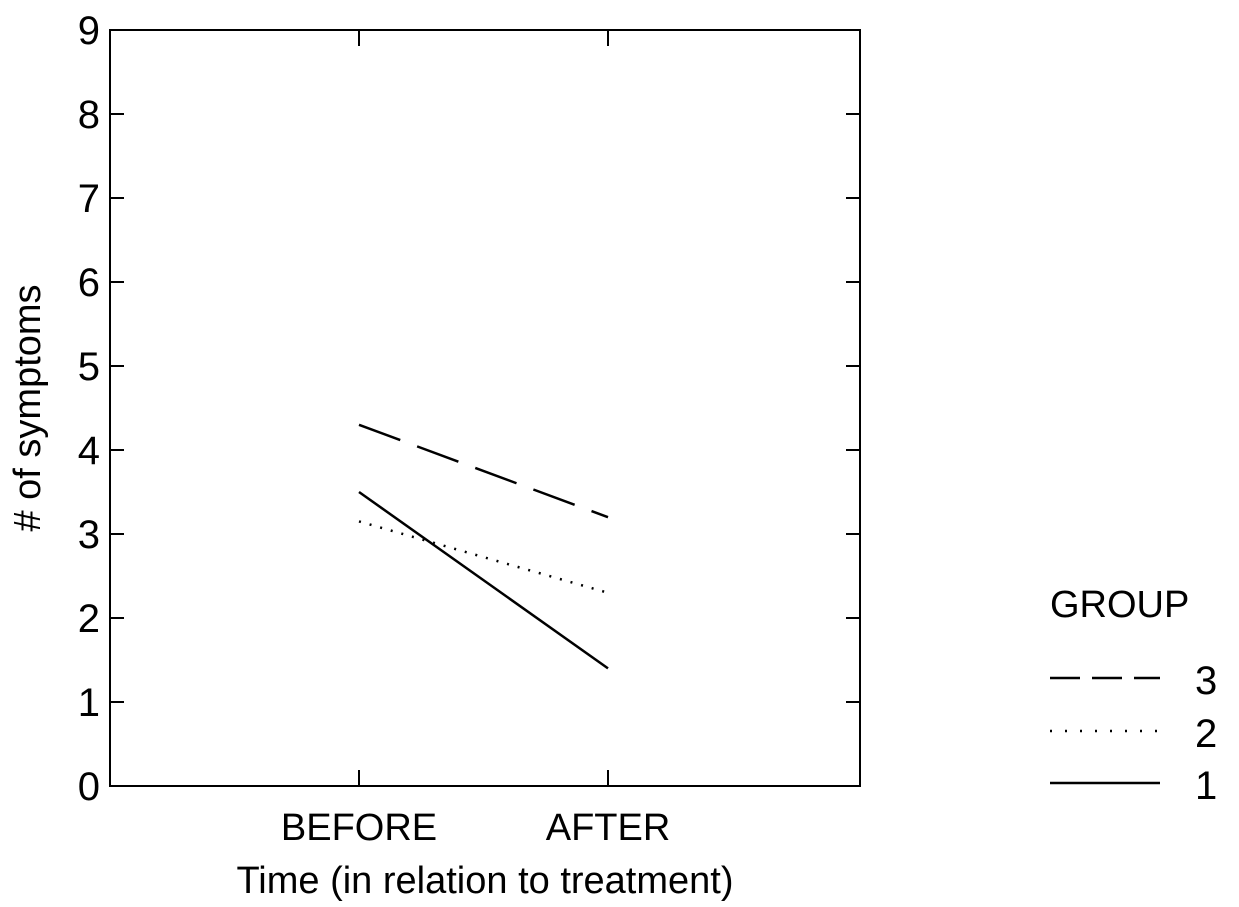 This screenshot has height=907, width=1239. What do you see at coordinates (608, 828) in the screenshot?
I see `x-tick-label: AFTER` at bounding box center [608, 828].